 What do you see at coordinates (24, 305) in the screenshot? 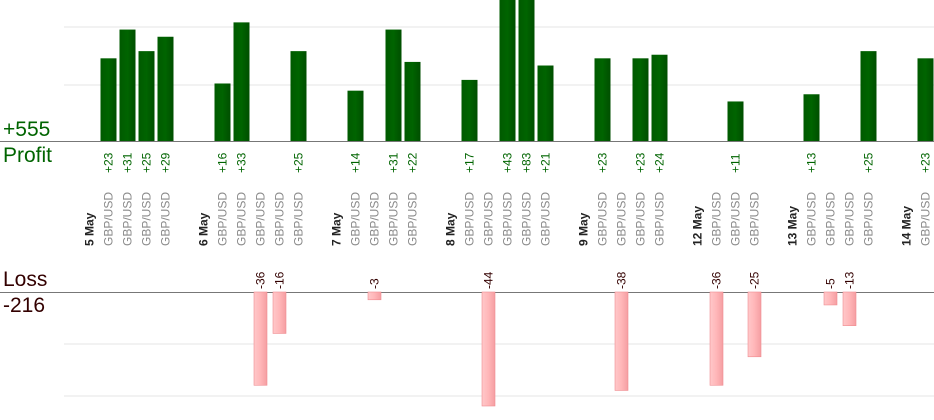
I see `loss-total: -216` at bounding box center [24, 305].